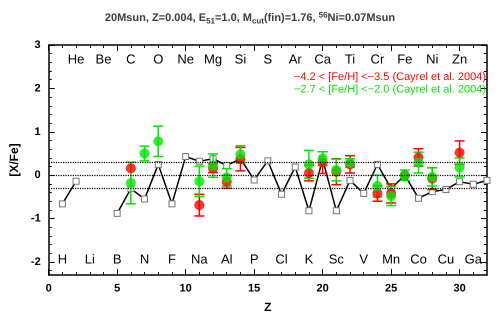 The image size is (500, 320). I want to click on annotation: Ga, so click(473, 259).